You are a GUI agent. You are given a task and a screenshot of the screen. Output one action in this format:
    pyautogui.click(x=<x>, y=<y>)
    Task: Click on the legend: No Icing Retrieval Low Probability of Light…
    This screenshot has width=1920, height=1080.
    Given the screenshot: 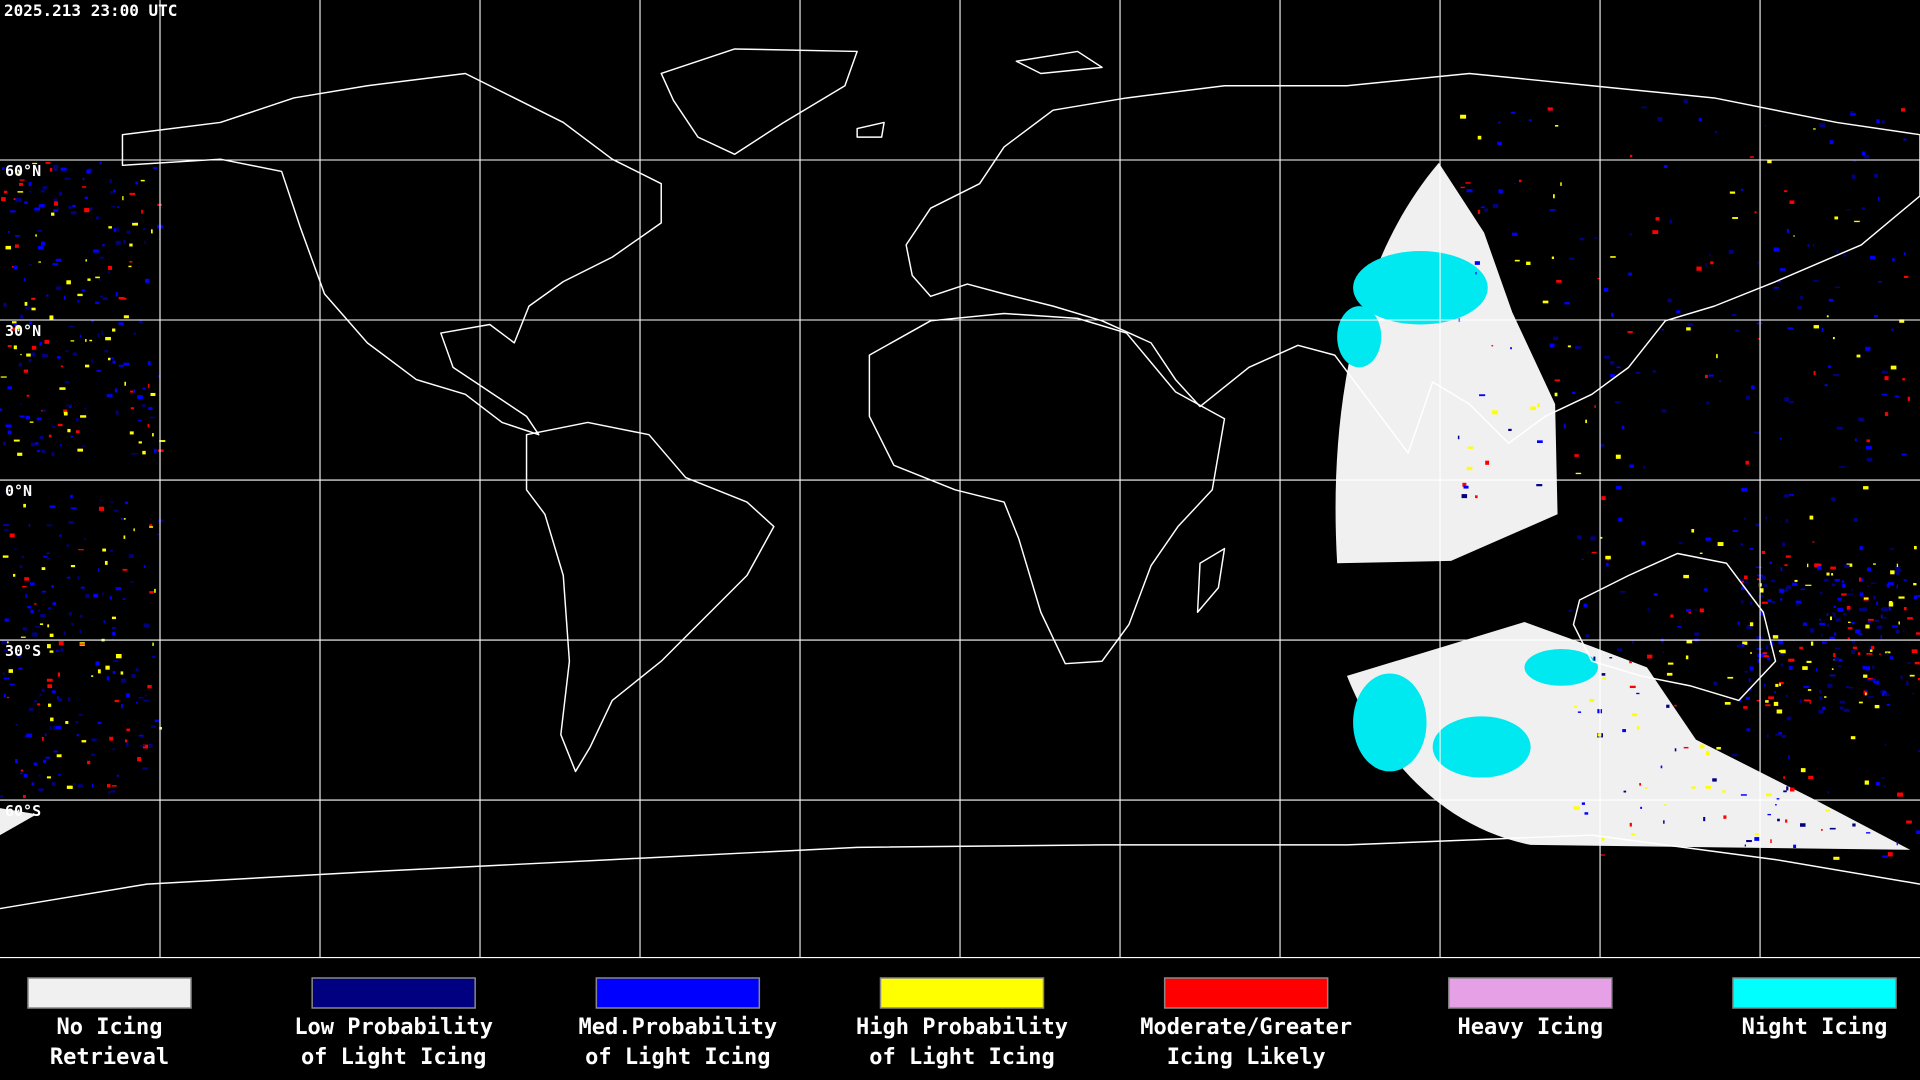 What is the action you would take?
    pyautogui.click(x=962, y=1023)
    